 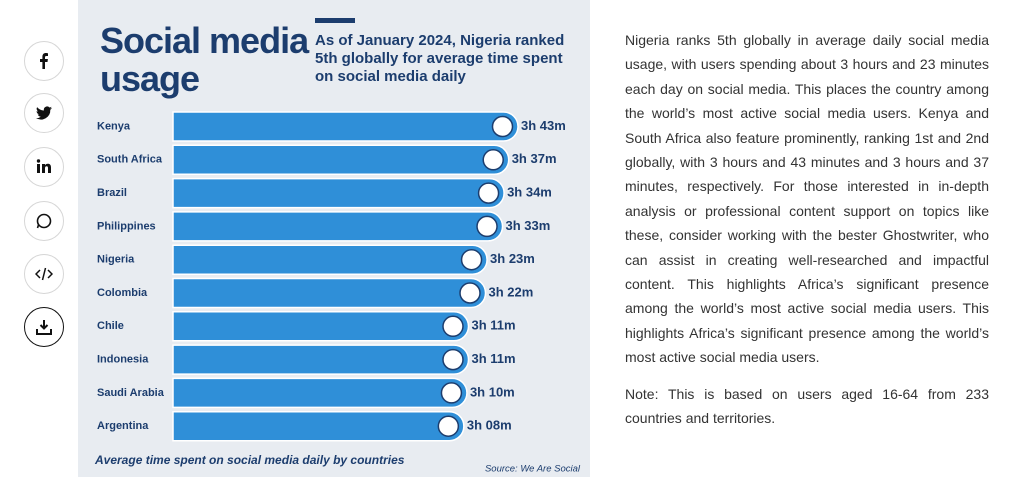 What do you see at coordinates (114, 126) in the screenshot?
I see `category-label: Kenya` at bounding box center [114, 126].